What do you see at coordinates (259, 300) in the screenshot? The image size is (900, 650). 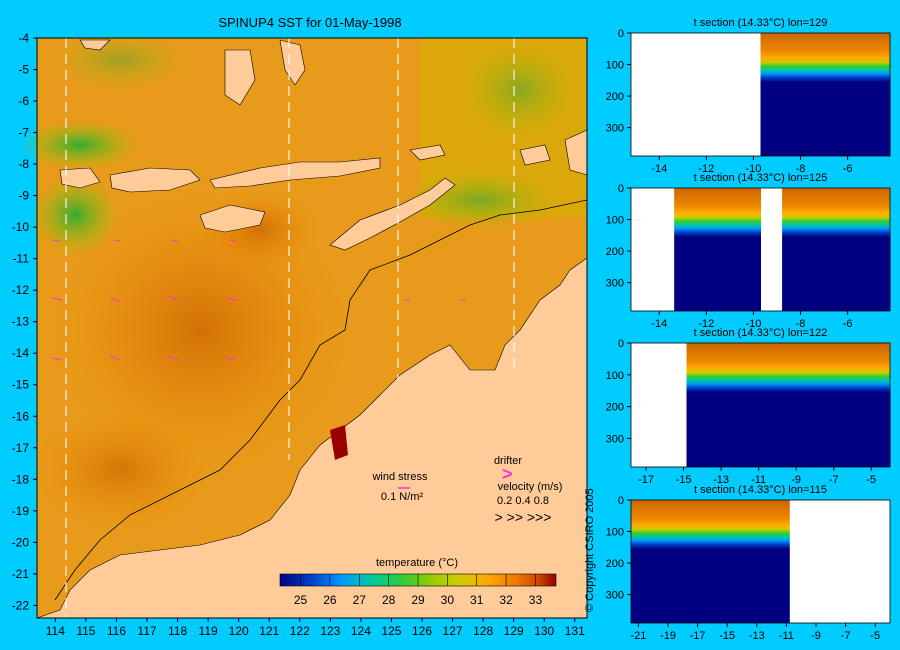 I see `wind-arrows` at bounding box center [259, 300].